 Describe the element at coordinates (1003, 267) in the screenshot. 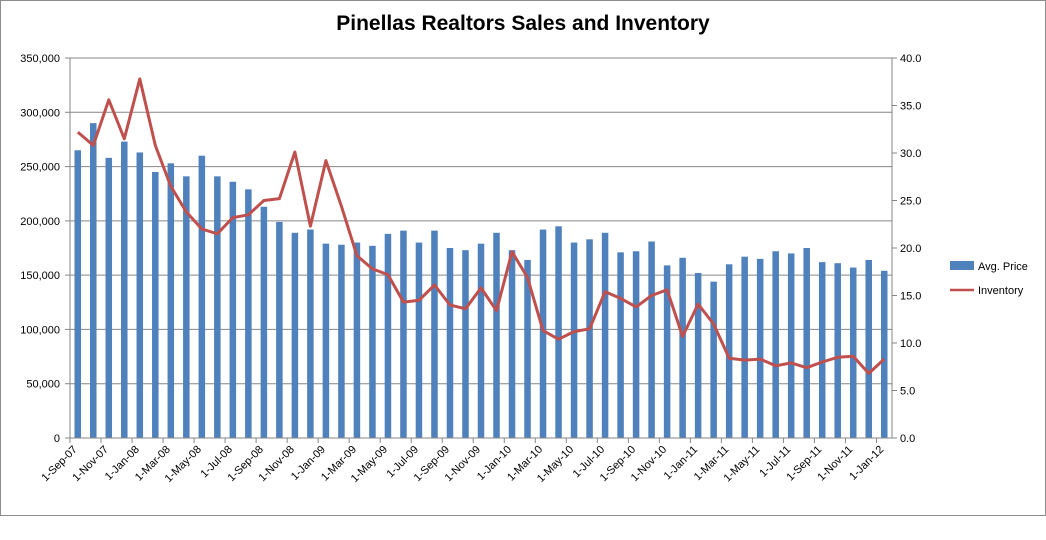

I see `legend-label-avg-price: Avg. Price` at that location.